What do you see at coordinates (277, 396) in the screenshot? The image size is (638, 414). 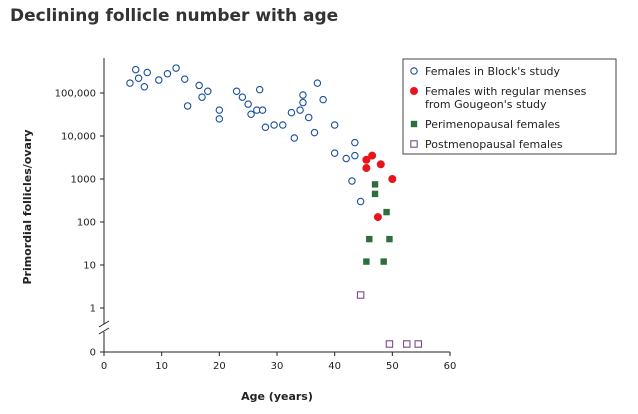 I see `x-axis-label: Age (years)` at bounding box center [277, 396].